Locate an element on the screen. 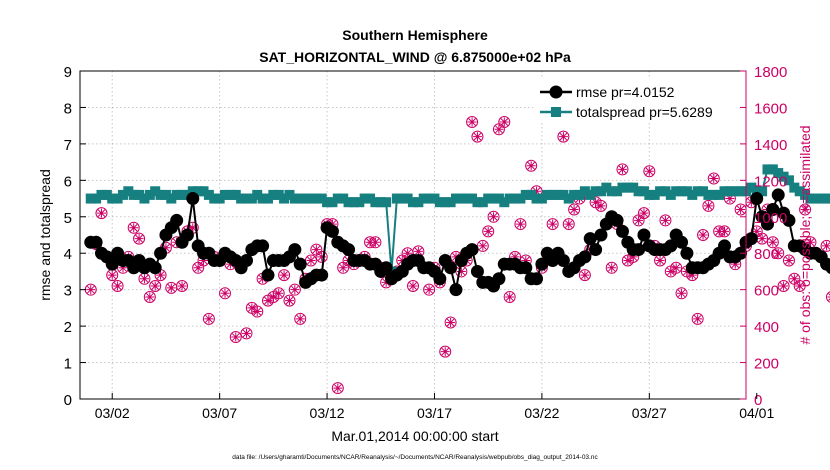 The height and width of the screenshot is (470, 830). left-axis: 0 1 2 3 4 5 6 7 8 9 is located at coordinates (75, 236).